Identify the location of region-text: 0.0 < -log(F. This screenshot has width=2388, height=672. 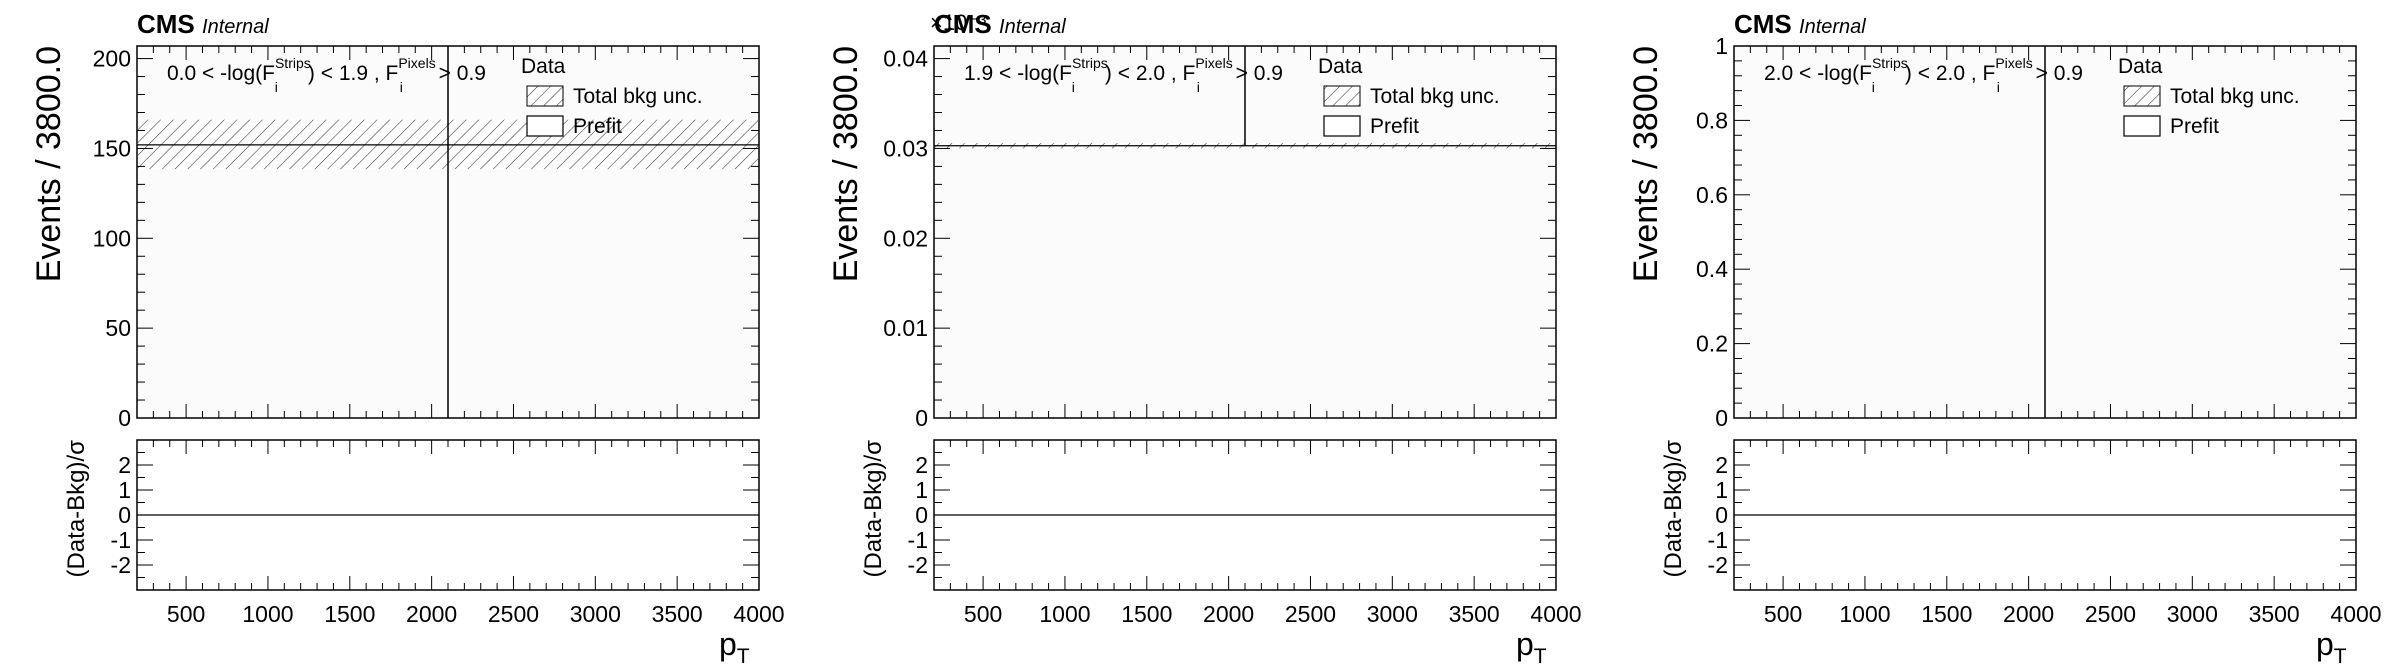
(221, 73).